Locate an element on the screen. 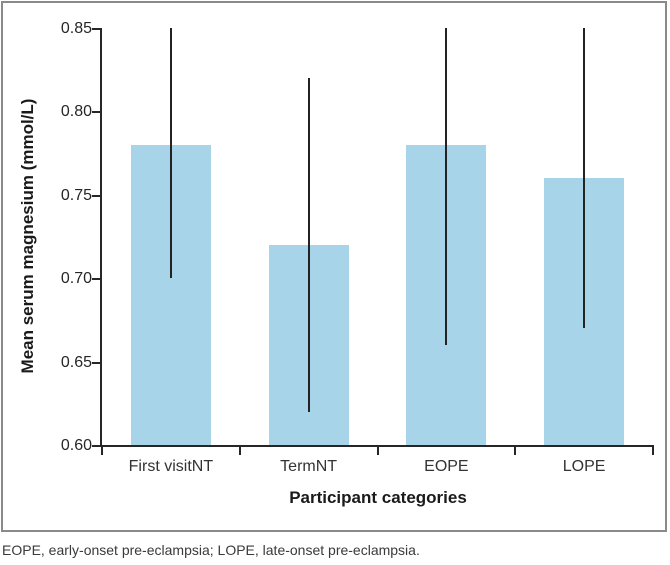  y-axis-title: Mean serum magnesium (mmol/L) is located at coordinates (27, 236).